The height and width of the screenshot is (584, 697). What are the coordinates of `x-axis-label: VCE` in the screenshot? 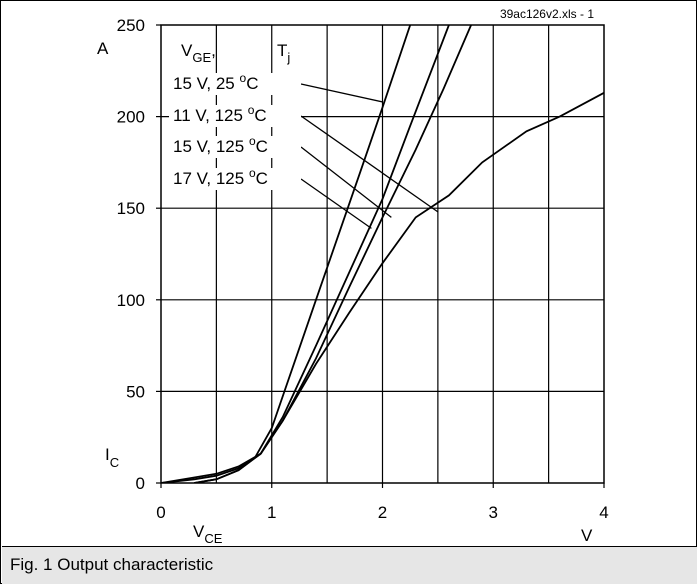 It's located at (208, 534).